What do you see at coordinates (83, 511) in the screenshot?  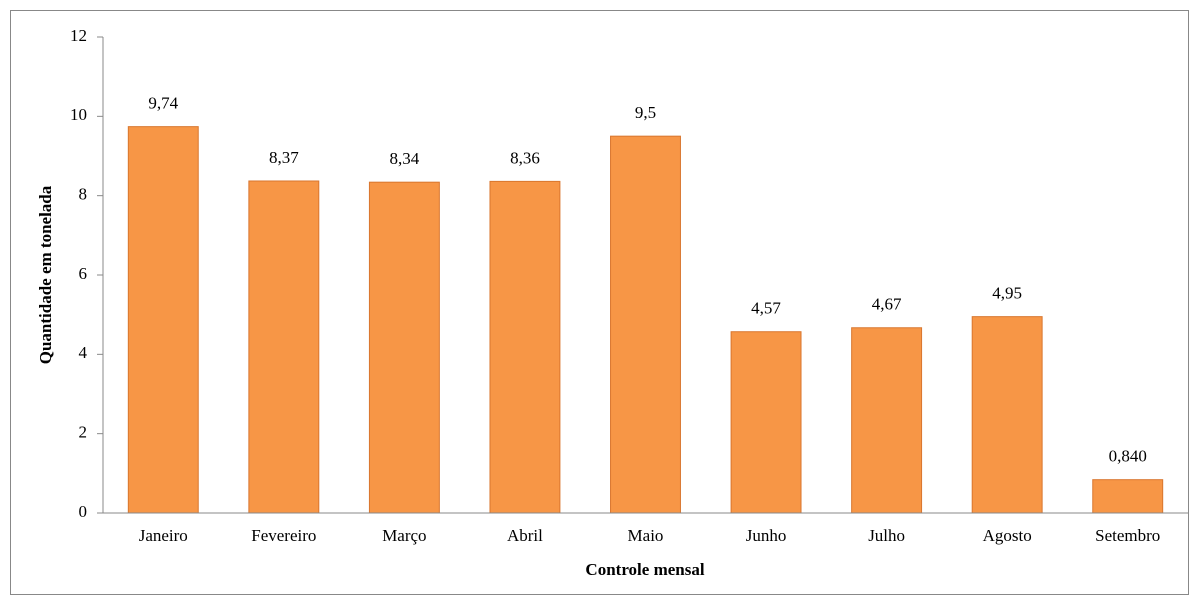 I see `y-tick-label: 0` at bounding box center [83, 511].